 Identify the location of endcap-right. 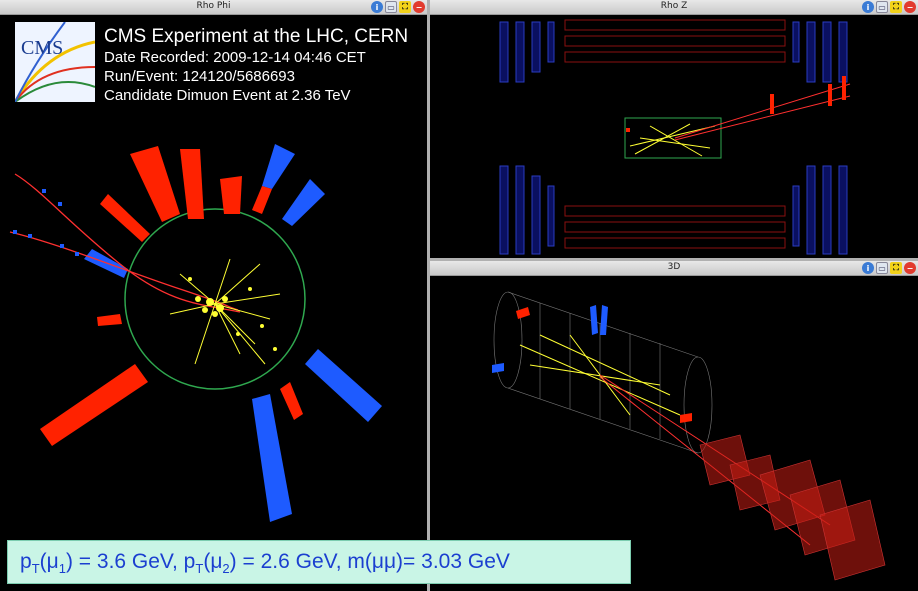
(820, 138).